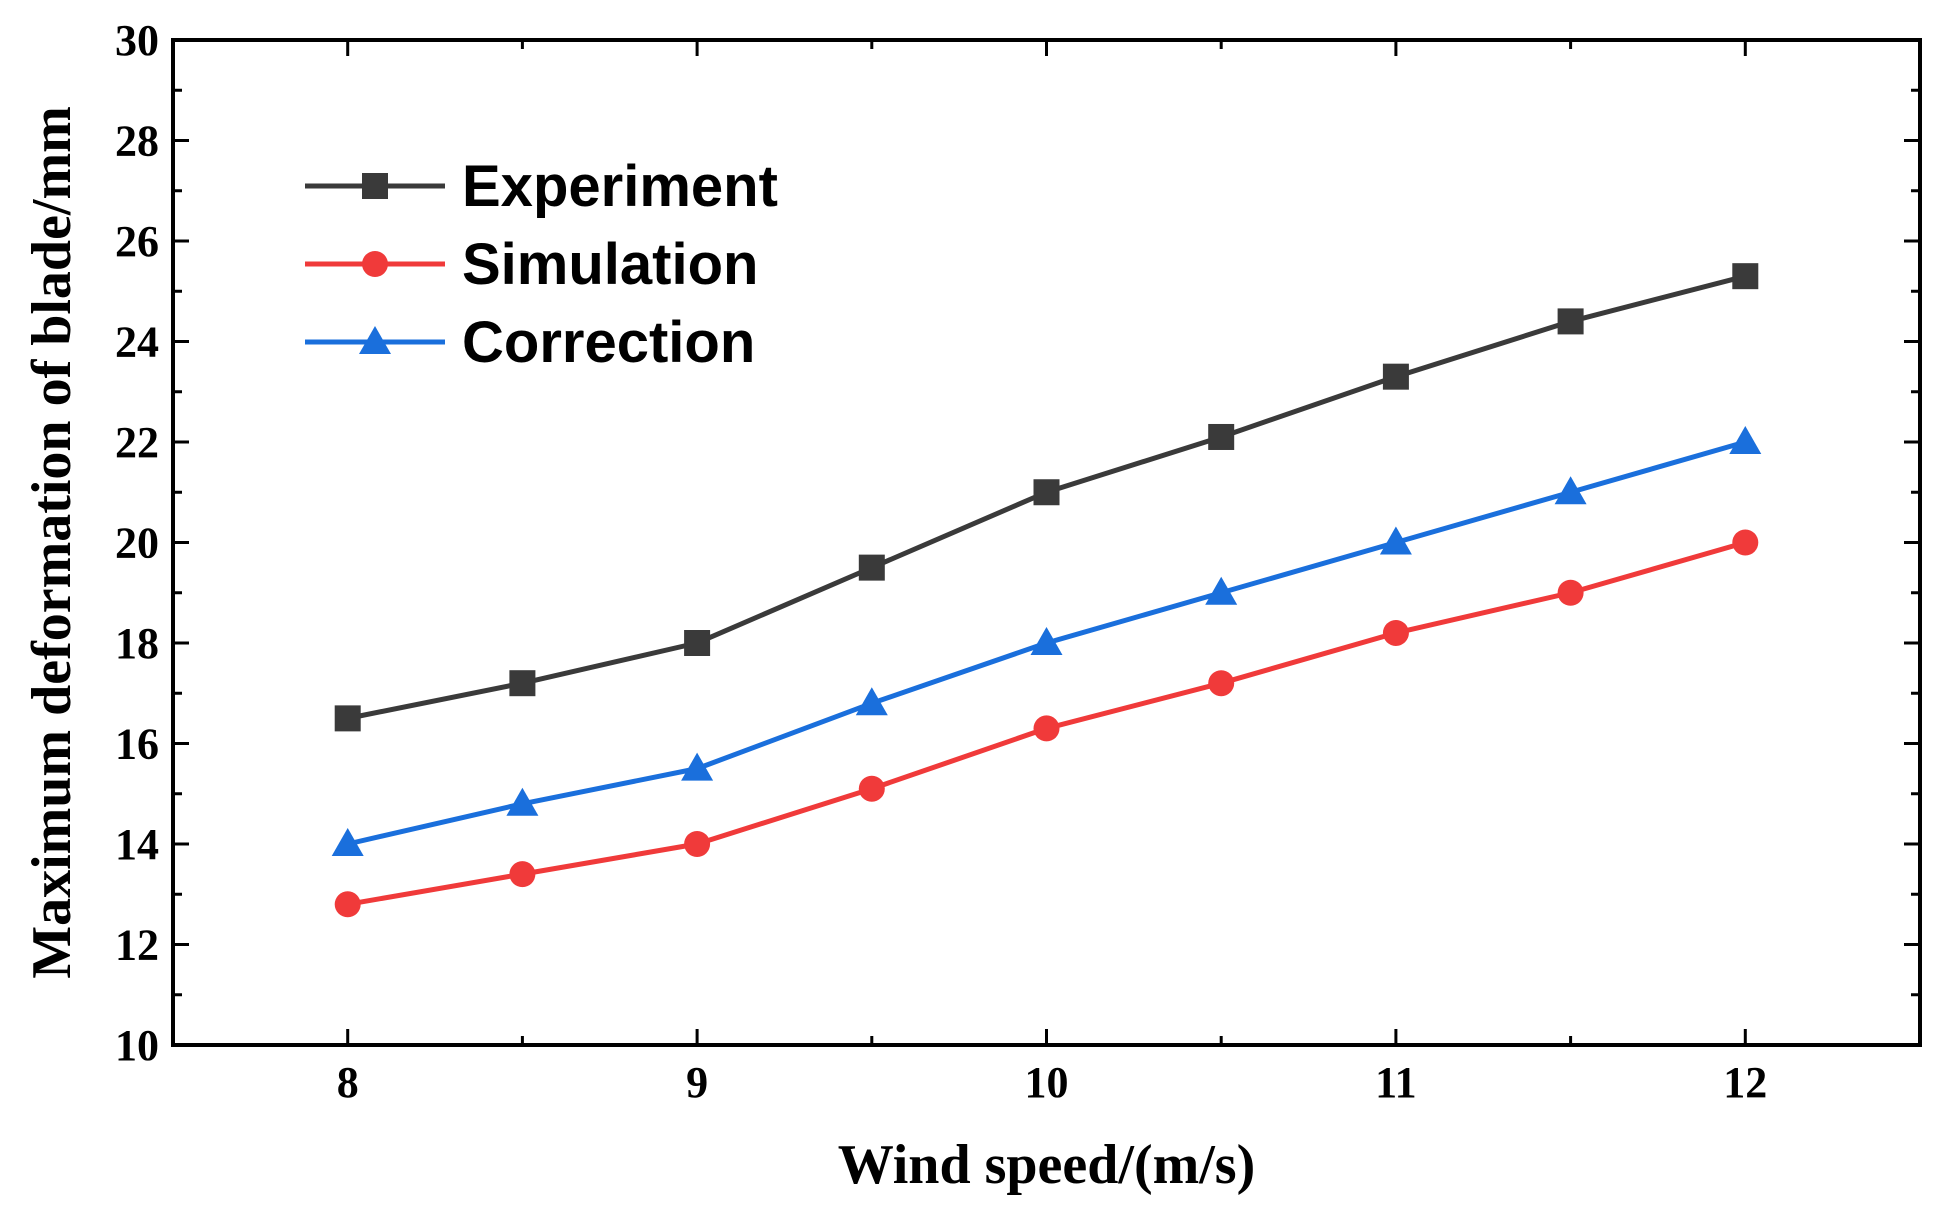 This screenshot has height=1208, width=1943. I want to click on x-tick-label: 9, so click(697, 1082).